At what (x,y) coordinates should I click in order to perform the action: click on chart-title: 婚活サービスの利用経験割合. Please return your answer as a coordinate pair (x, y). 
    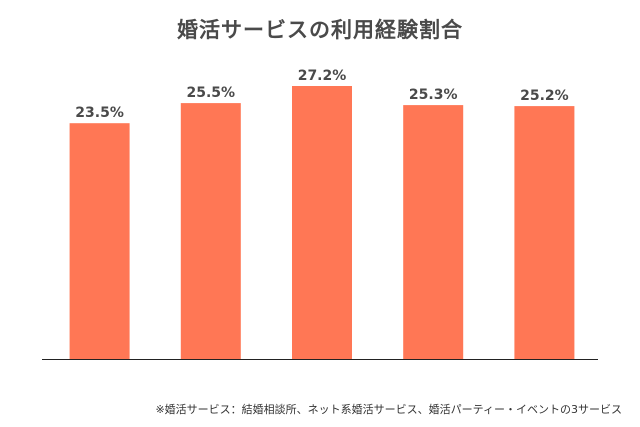
    Looking at the image, I should click on (320, 30).